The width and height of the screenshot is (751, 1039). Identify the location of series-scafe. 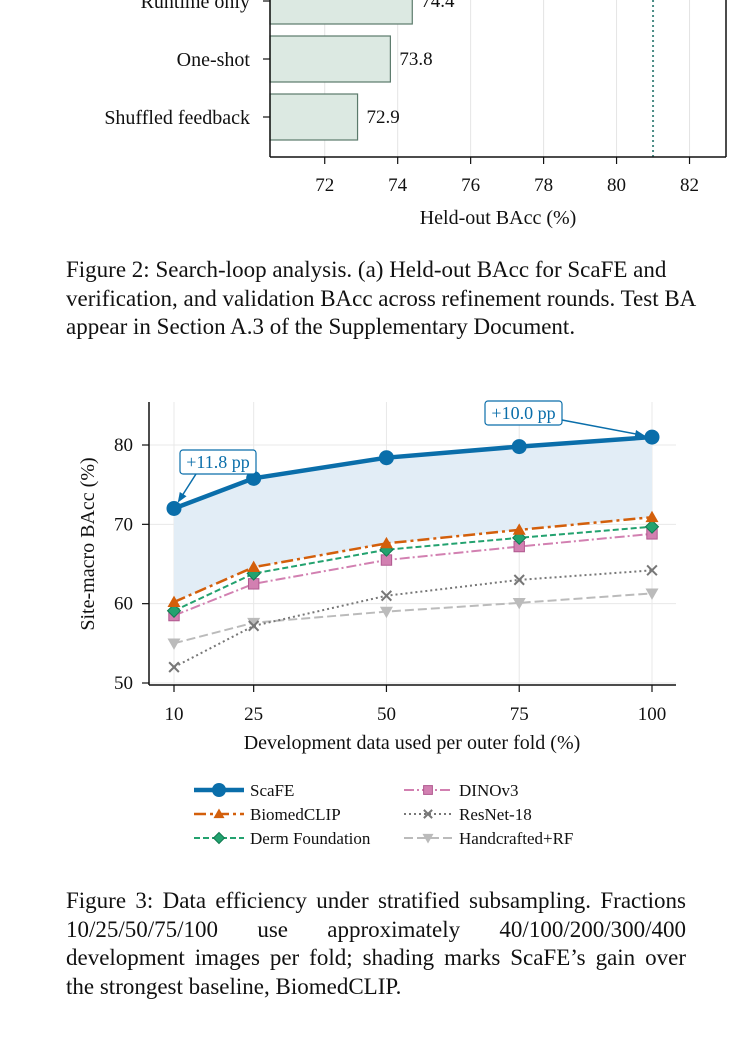
(413, 472).